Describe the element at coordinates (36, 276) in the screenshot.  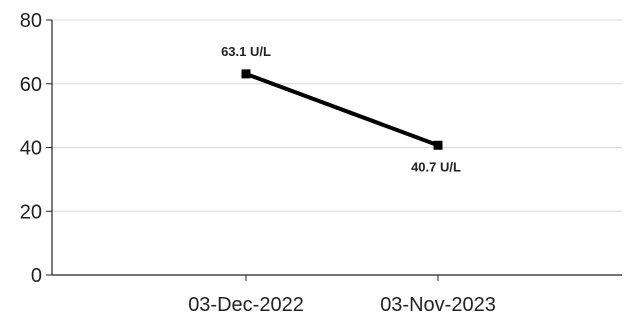
I see `y-tick-label-0: 0` at that location.